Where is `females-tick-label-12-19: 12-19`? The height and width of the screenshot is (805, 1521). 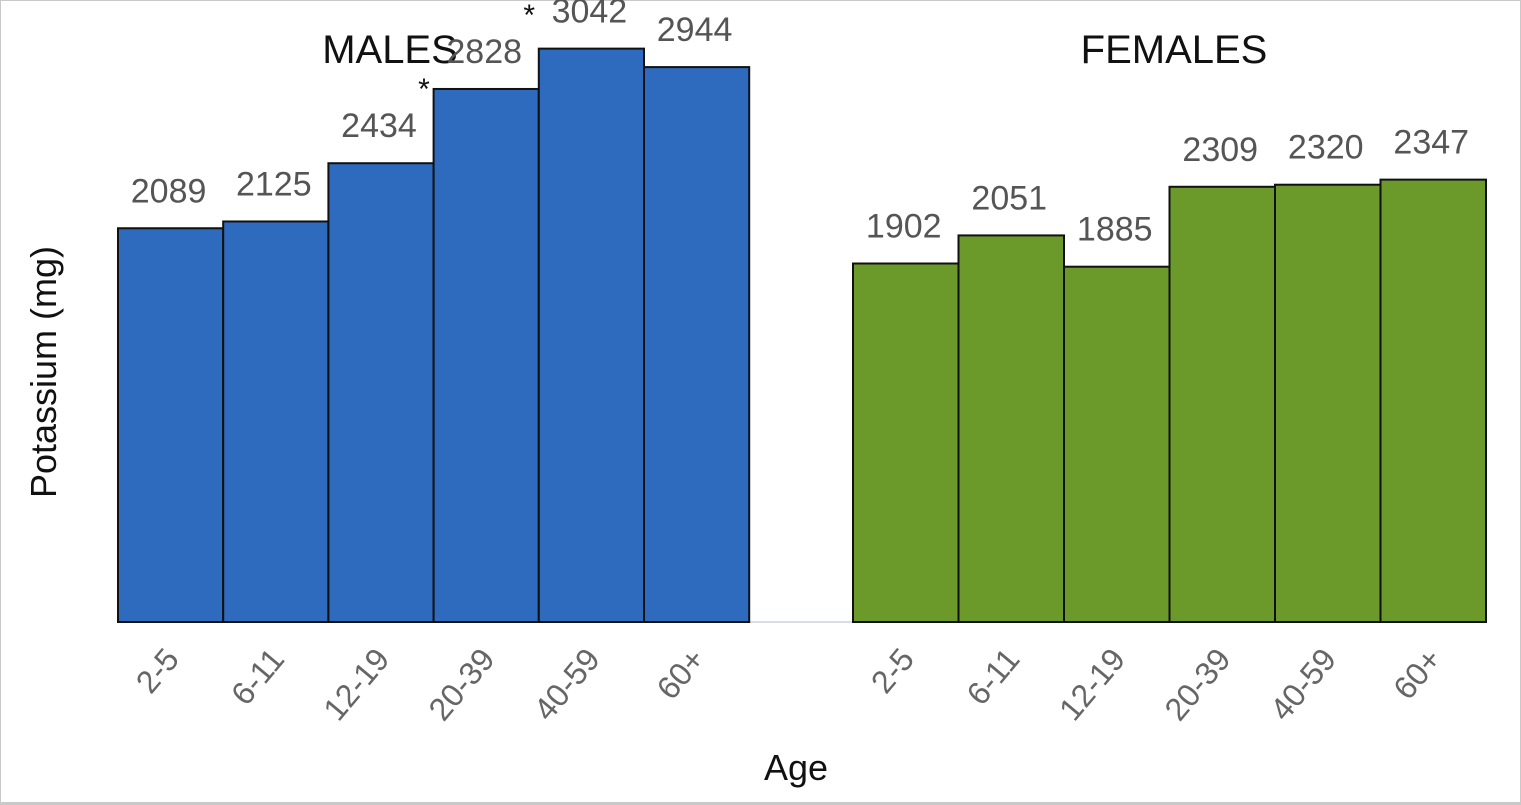
females-tick-label-12-19: 12-19 is located at coordinates (1092, 684).